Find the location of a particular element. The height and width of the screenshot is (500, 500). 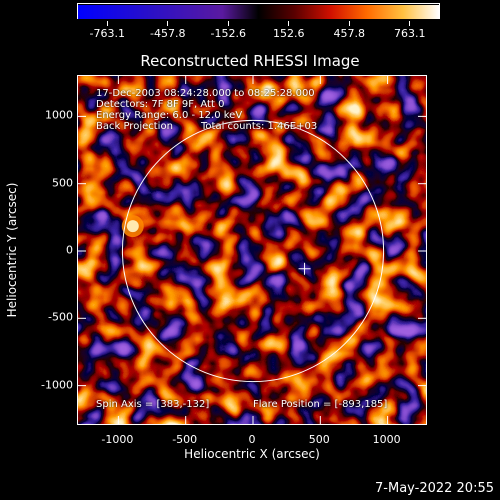

colorbar-tick-label: -152.6 is located at coordinates (228, 33).